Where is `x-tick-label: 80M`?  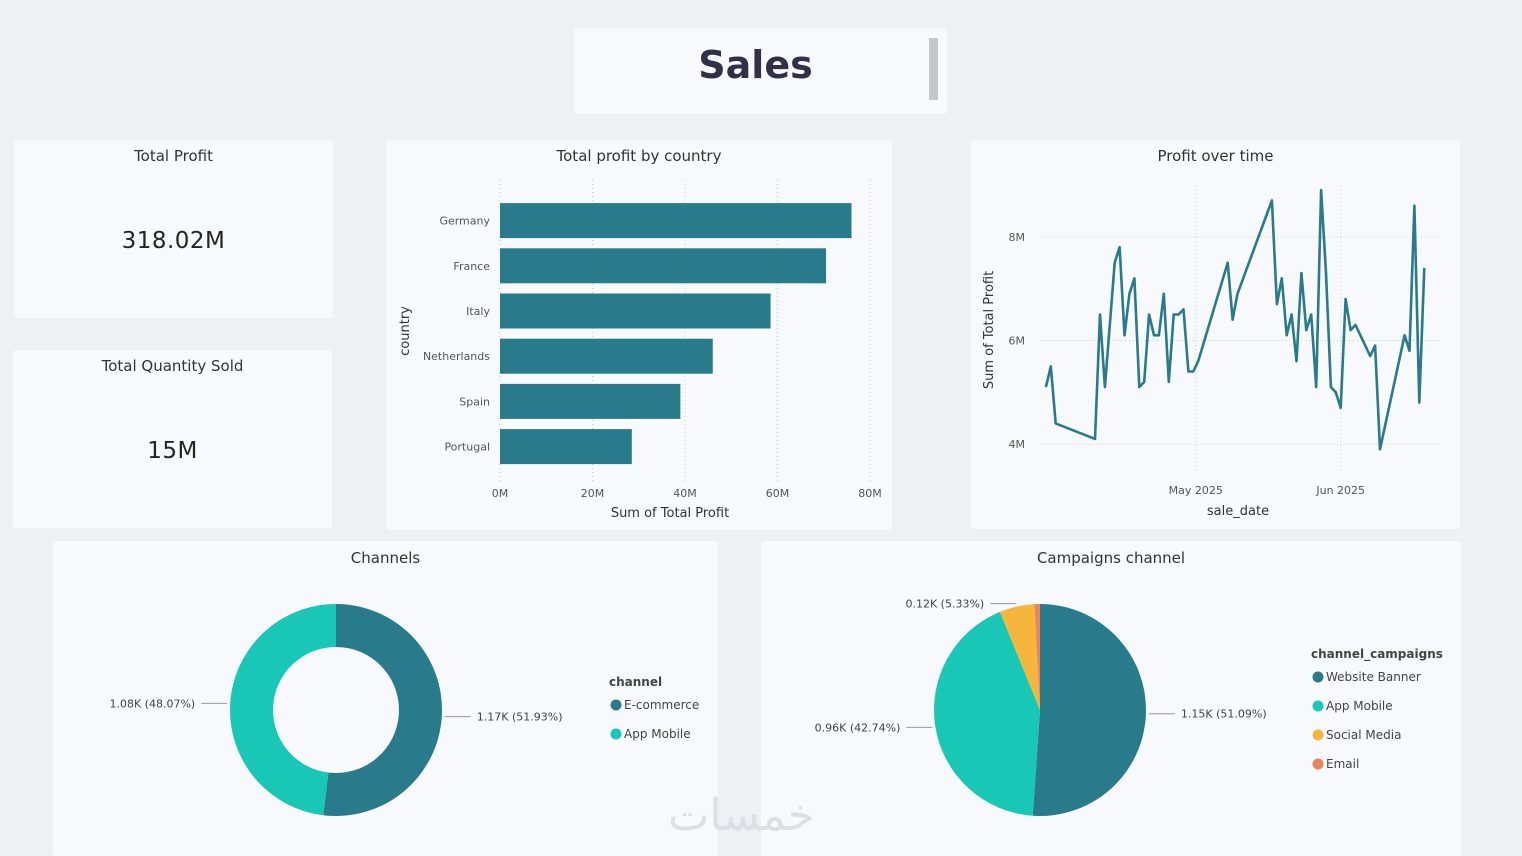
x-tick-label: 80M is located at coordinates (870, 493).